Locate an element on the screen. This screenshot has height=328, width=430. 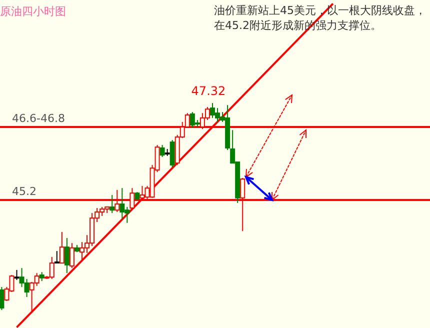
annotation: 46.6-46.8 is located at coordinates (38, 118).